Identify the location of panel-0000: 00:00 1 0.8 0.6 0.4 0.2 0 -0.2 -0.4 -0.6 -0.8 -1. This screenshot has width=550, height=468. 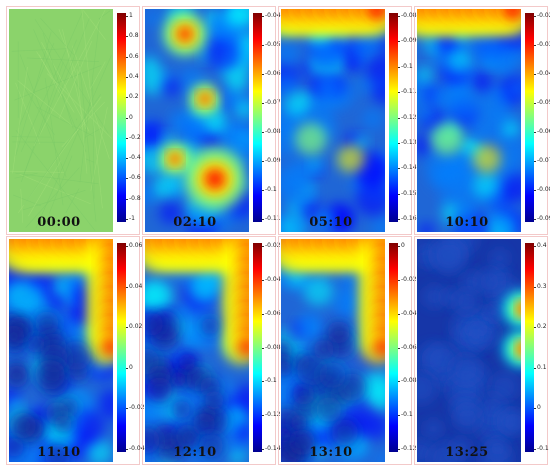
(73, 120).